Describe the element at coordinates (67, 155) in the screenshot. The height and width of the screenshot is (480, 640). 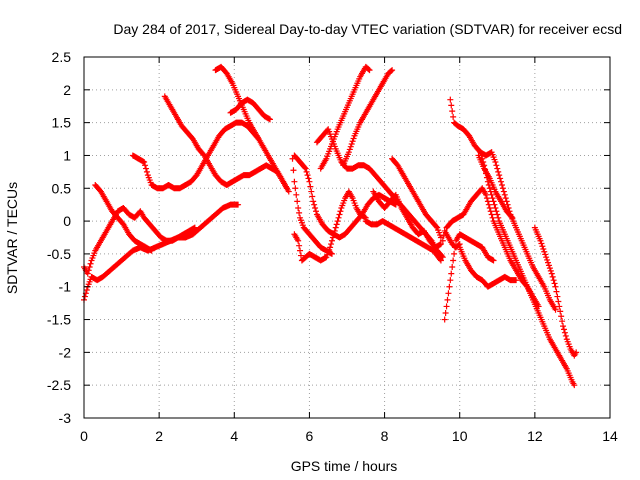
I see `y-tick-label: 1` at that location.